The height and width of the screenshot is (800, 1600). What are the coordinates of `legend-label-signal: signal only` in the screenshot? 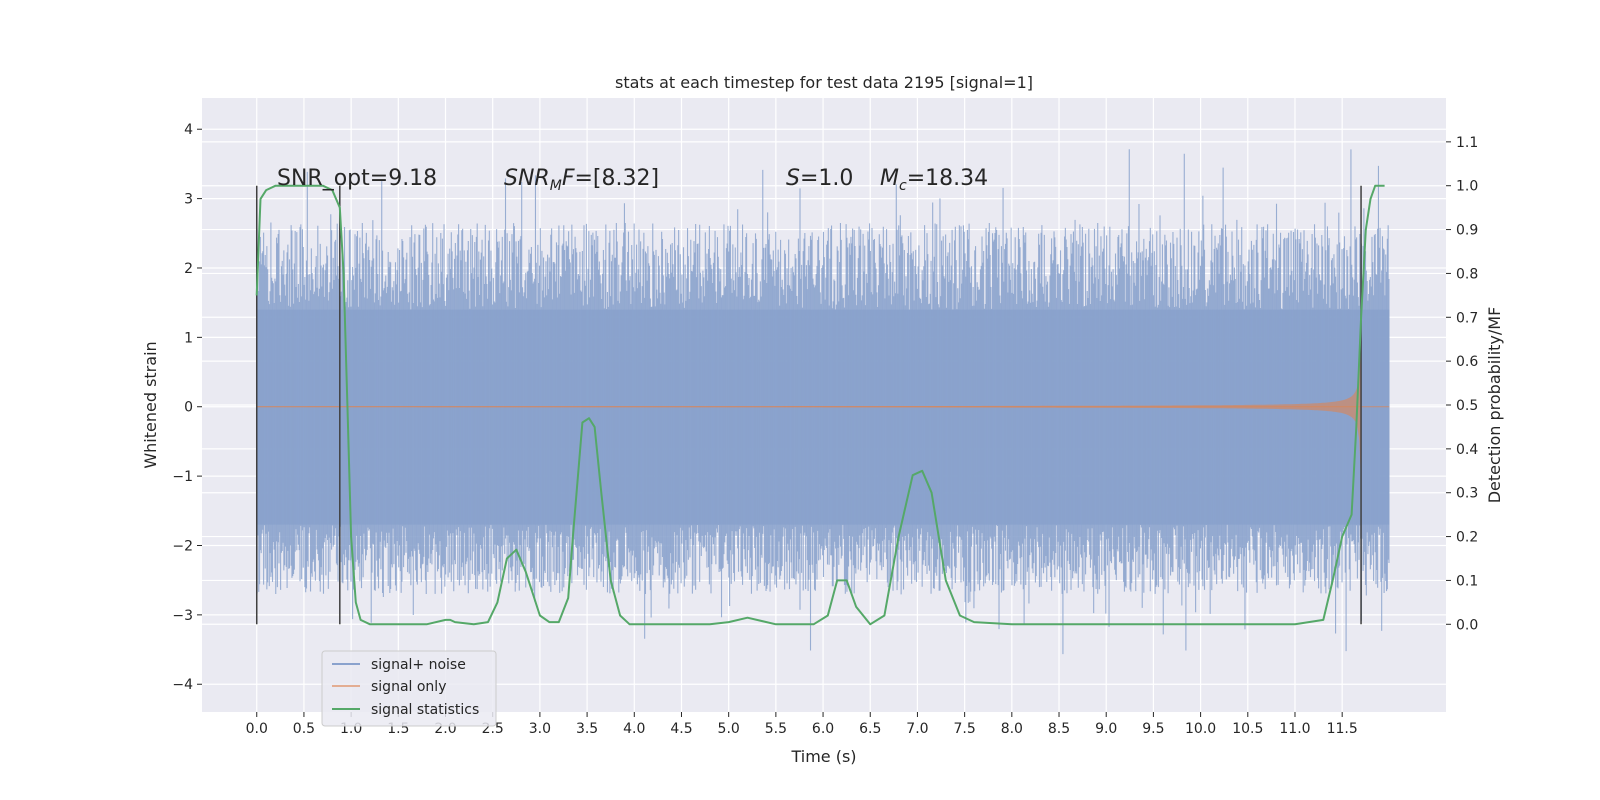 It's located at (408, 687).